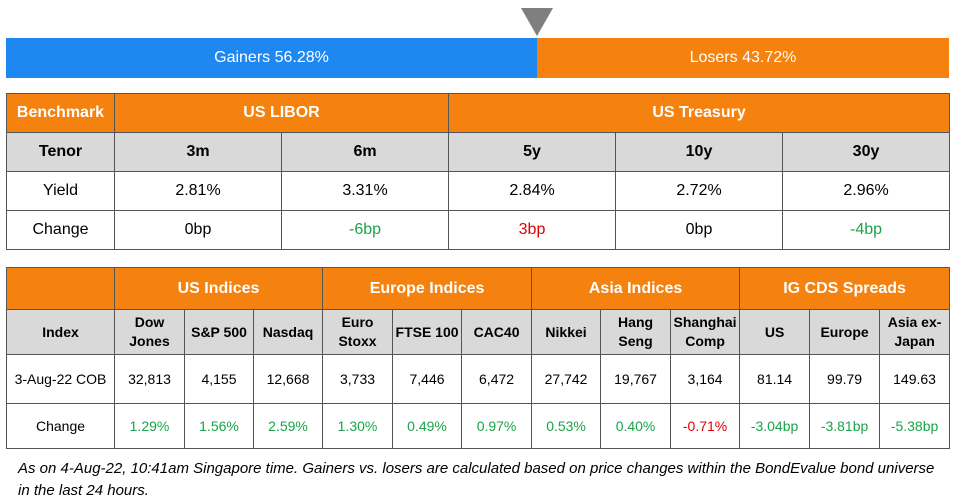 This screenshot has height=502, width=955. Describe the element at coordinates (537, 22) in the screenshot. I see `gainers-losers-marker-icon` at that location.